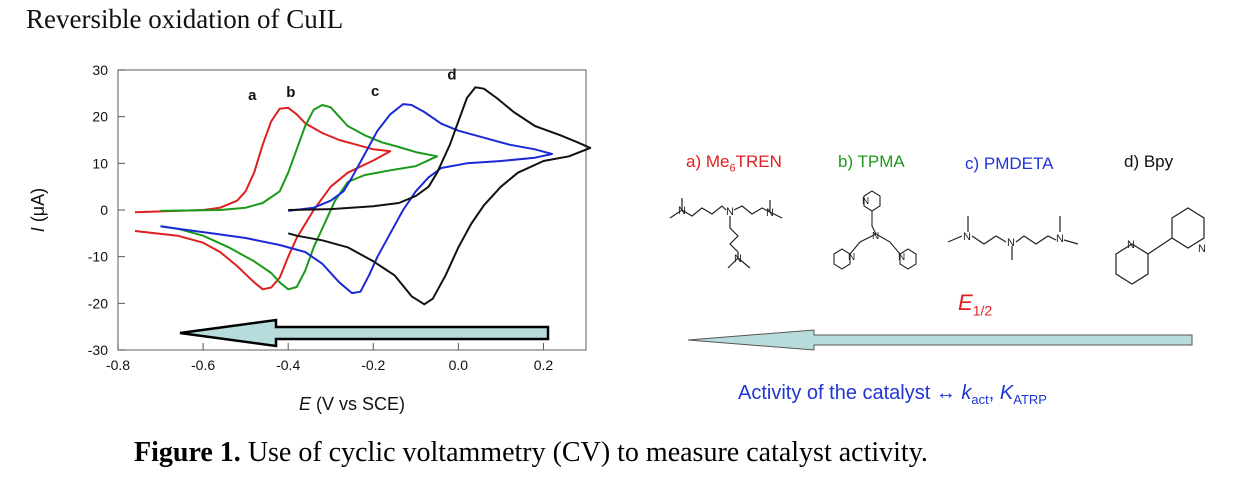 This screenshot has height=494, width=1255. What do you see at coordinates (851, 257) in the screenshot?
I see `tpma-n-ring2: N` at bounding box center [851, 257].